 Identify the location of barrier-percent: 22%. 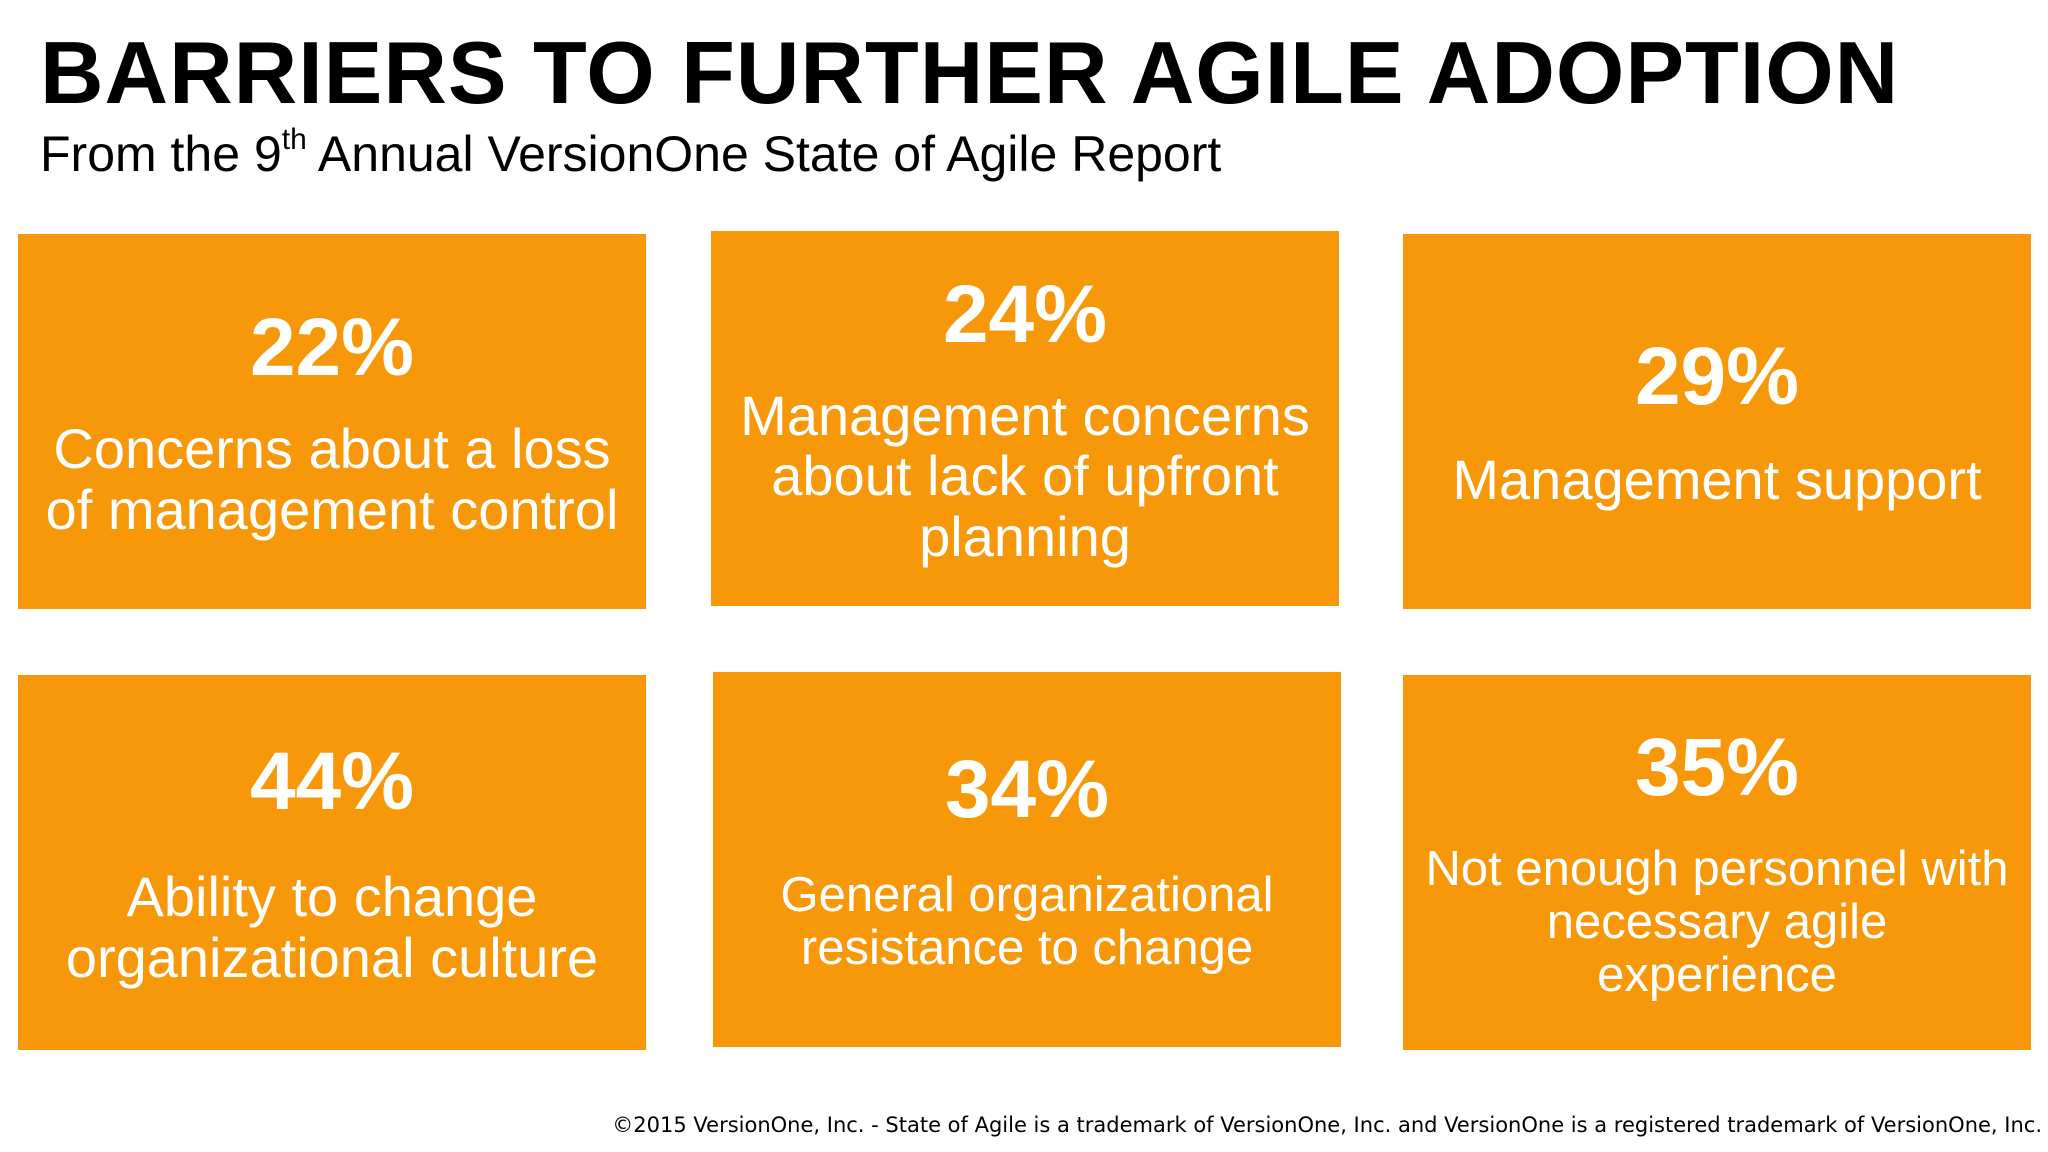
(332, 347).